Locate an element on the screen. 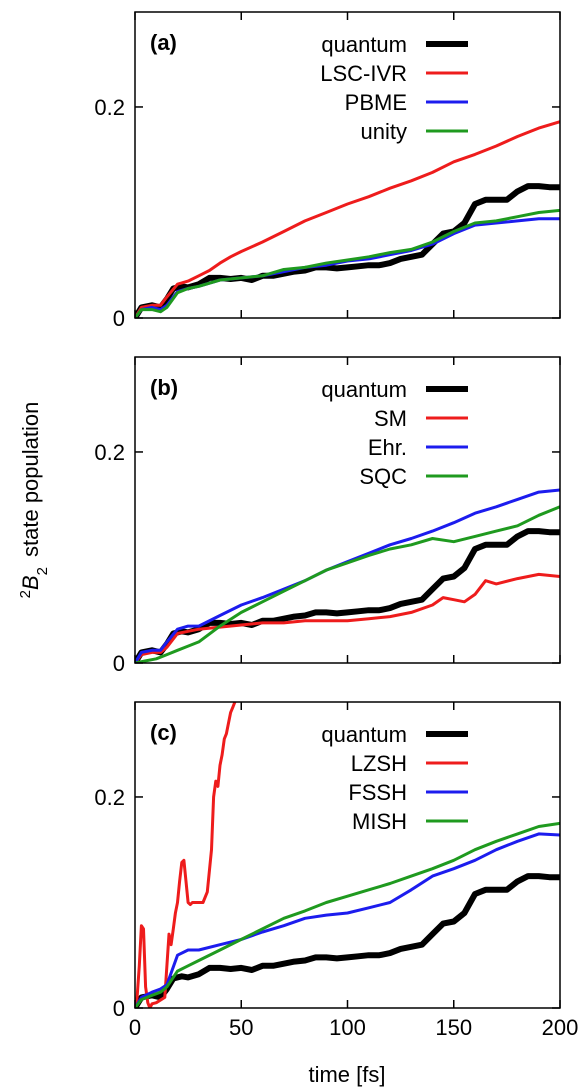 The height and width of the screenshot is (1090, 585). series-line-unity is located at coordinates (347, 263).